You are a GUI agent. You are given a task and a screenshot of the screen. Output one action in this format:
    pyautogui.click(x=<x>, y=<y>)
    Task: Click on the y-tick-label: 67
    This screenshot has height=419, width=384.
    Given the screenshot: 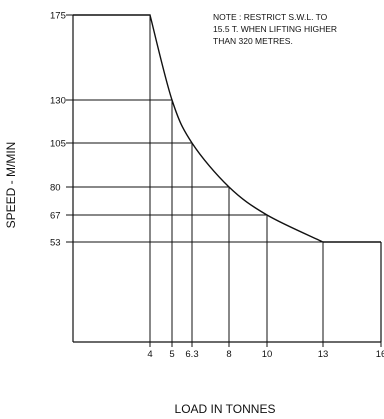 What is the action you would take?
    pyautogui.click(x=55, y=216)
    